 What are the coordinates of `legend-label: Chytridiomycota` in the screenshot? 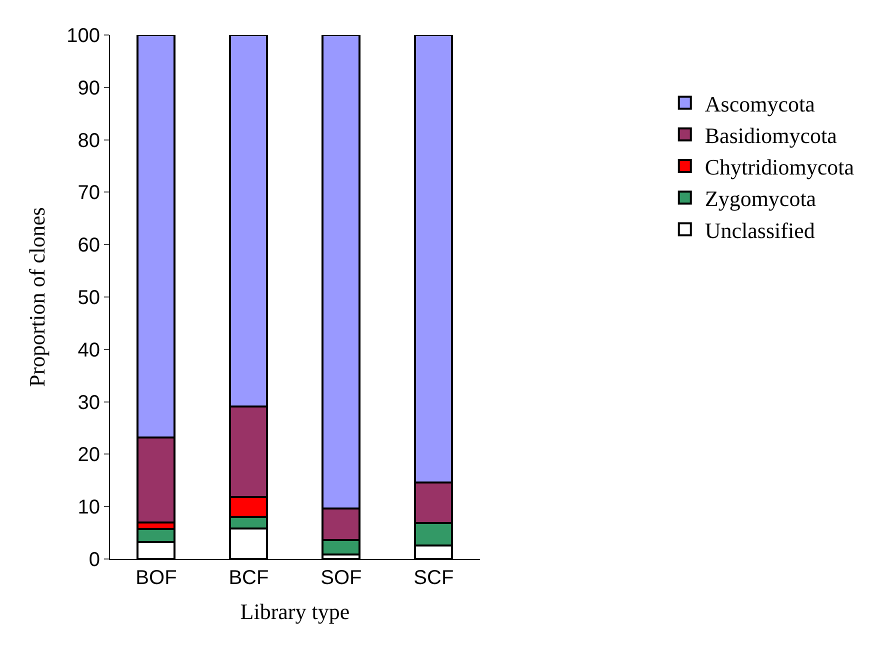 It's located at (779, 167).